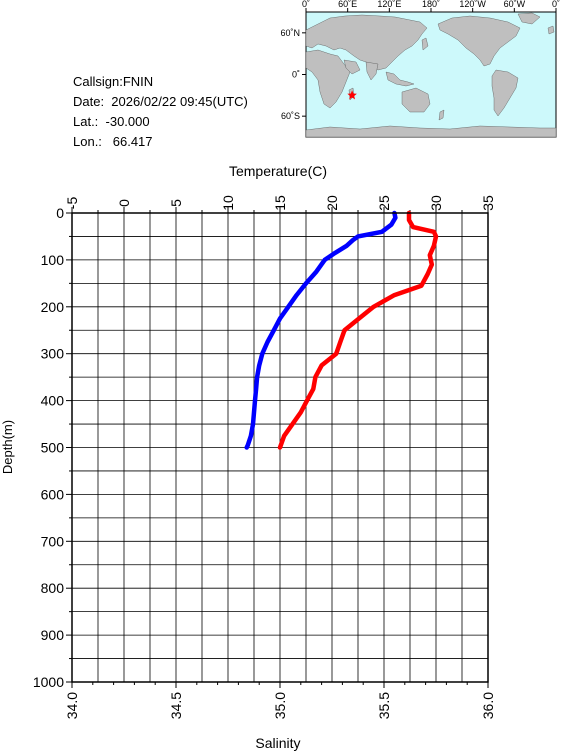 The image size is (564, 751). I want to click on date-label: Date: 2026/02/22 09:45(UTC), so click(160, 101).